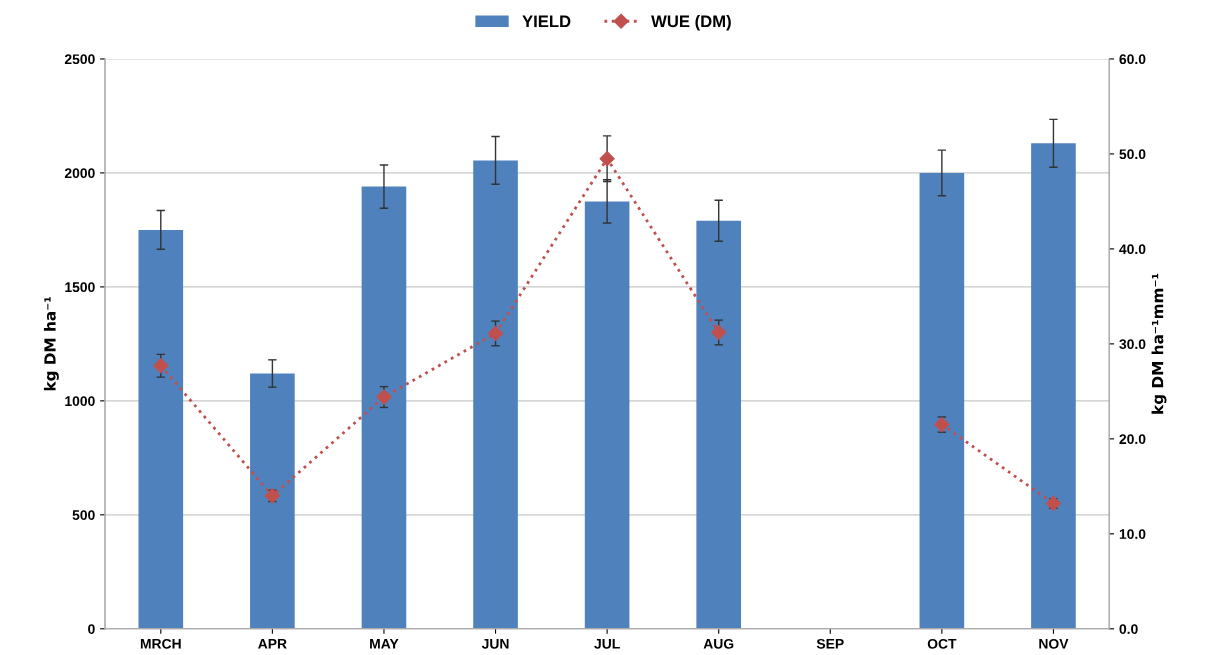  Describe the element at coordinates (1132, 249) in the screenshot. I see `y2-tick-label: 40.0` at that location.